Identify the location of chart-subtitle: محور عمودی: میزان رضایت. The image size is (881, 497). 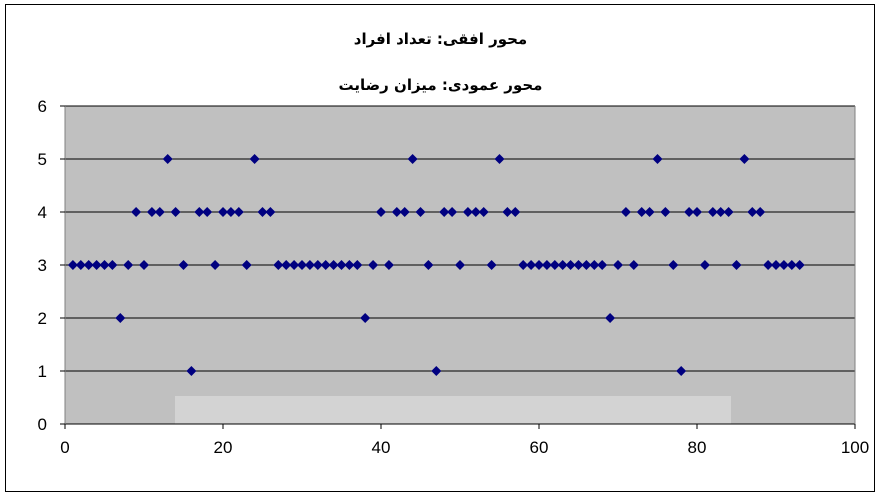
(440, 85).